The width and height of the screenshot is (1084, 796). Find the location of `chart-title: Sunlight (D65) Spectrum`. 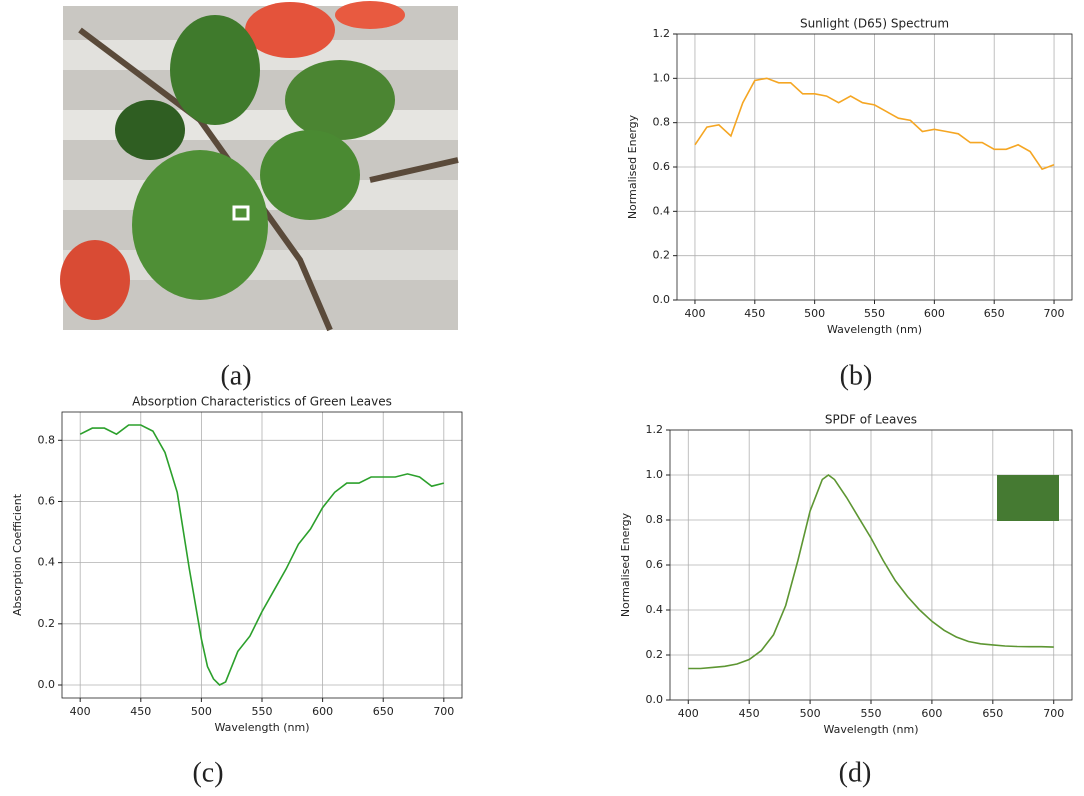

chart-title: Sunlight (D65) Spectrum is located at coordinates (874, 24).